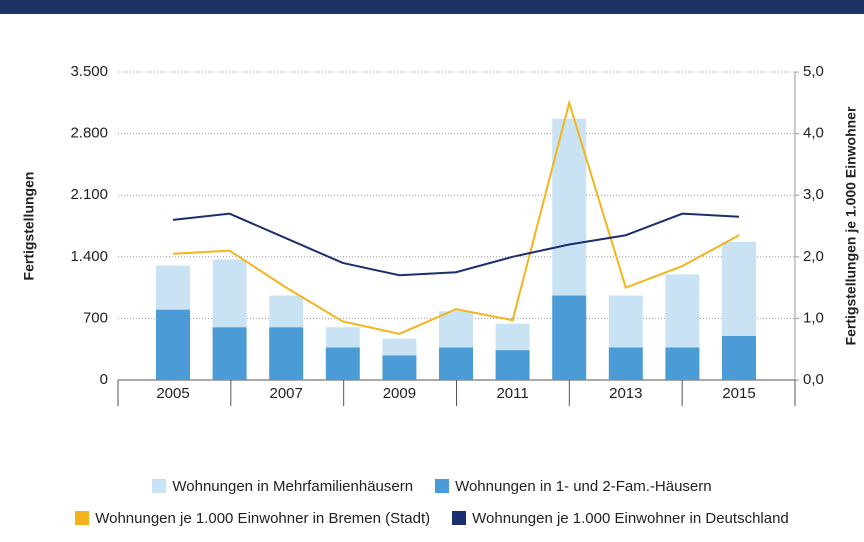 This screenshot has width=864, height=542. Describe the element at coordinates (104, 379) in the screenshot. I see `y-tick-label: 0` at that location.